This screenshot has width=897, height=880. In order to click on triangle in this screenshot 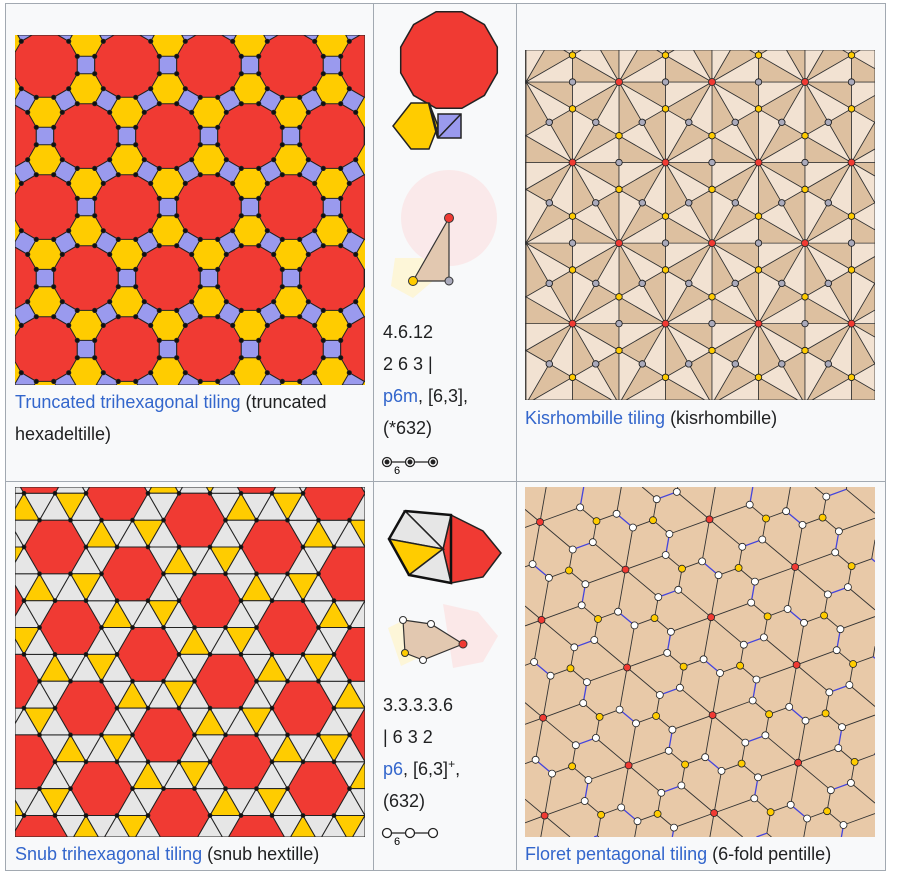, I will do `click(225, 490)`.